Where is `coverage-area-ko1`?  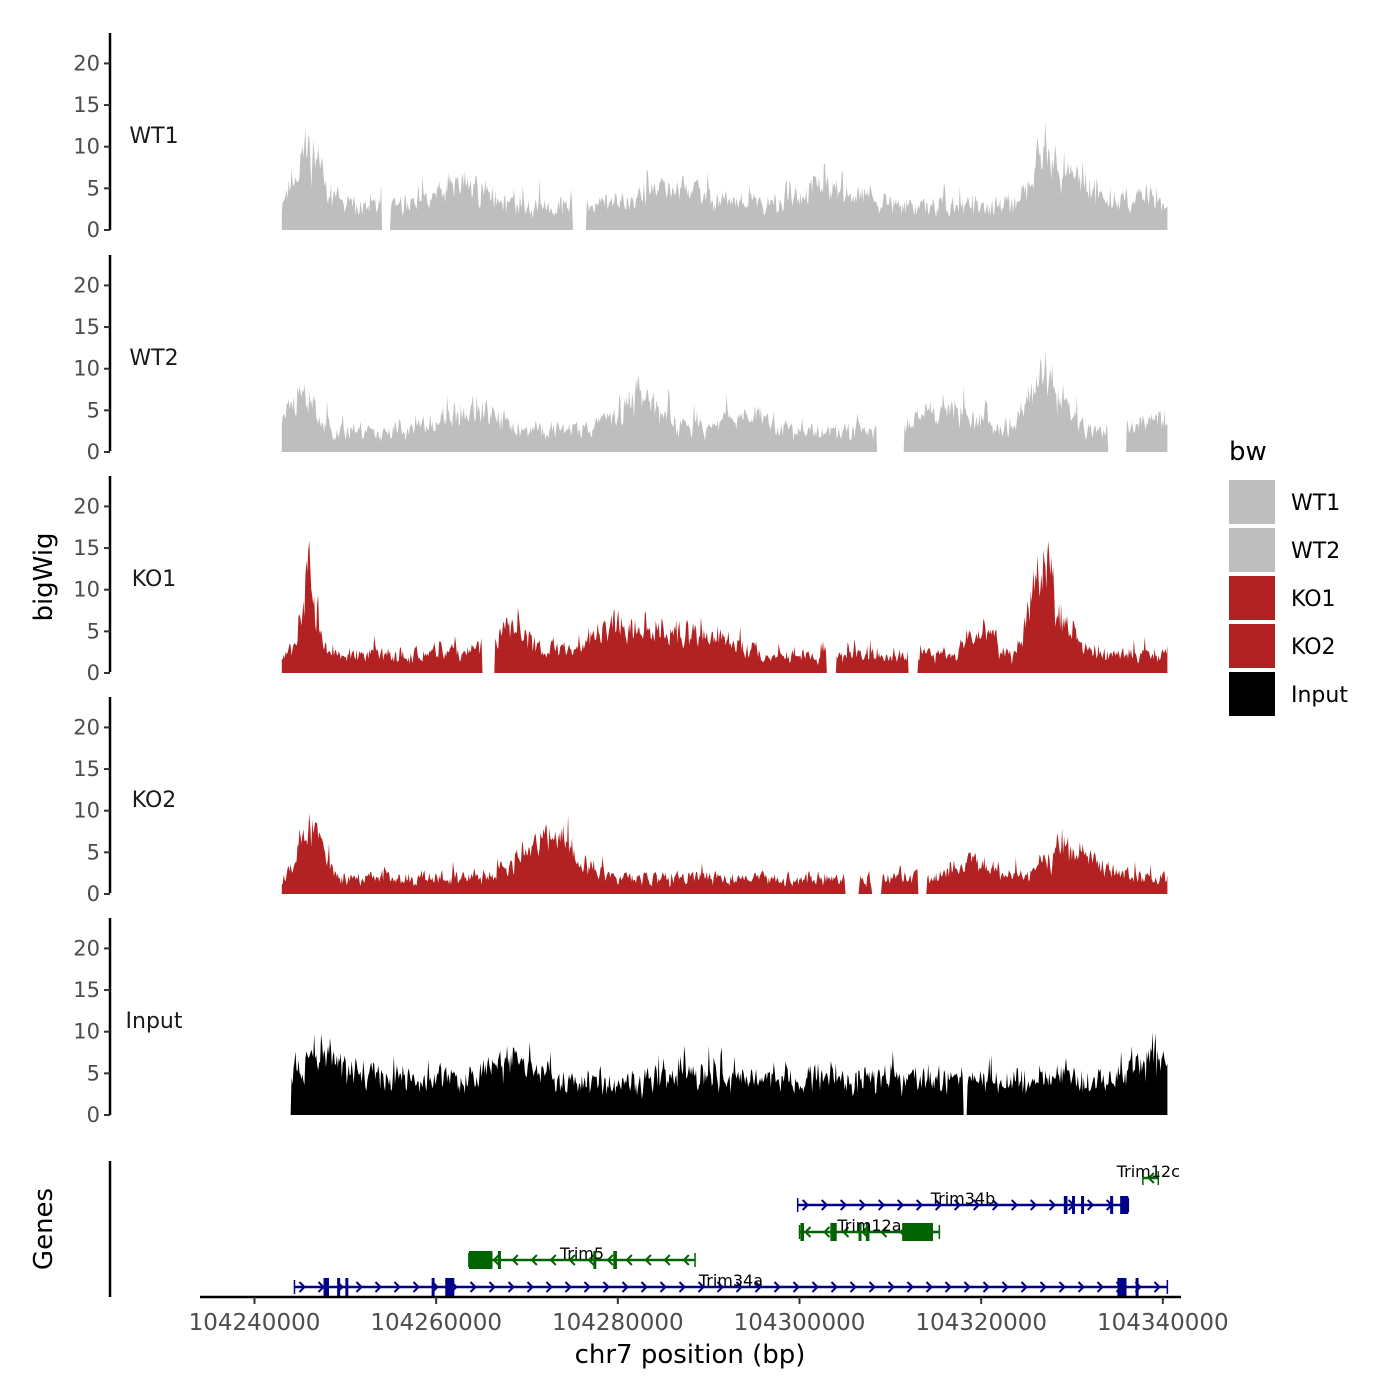 coverage-area-ko1 is located at coordinates (724, 606).